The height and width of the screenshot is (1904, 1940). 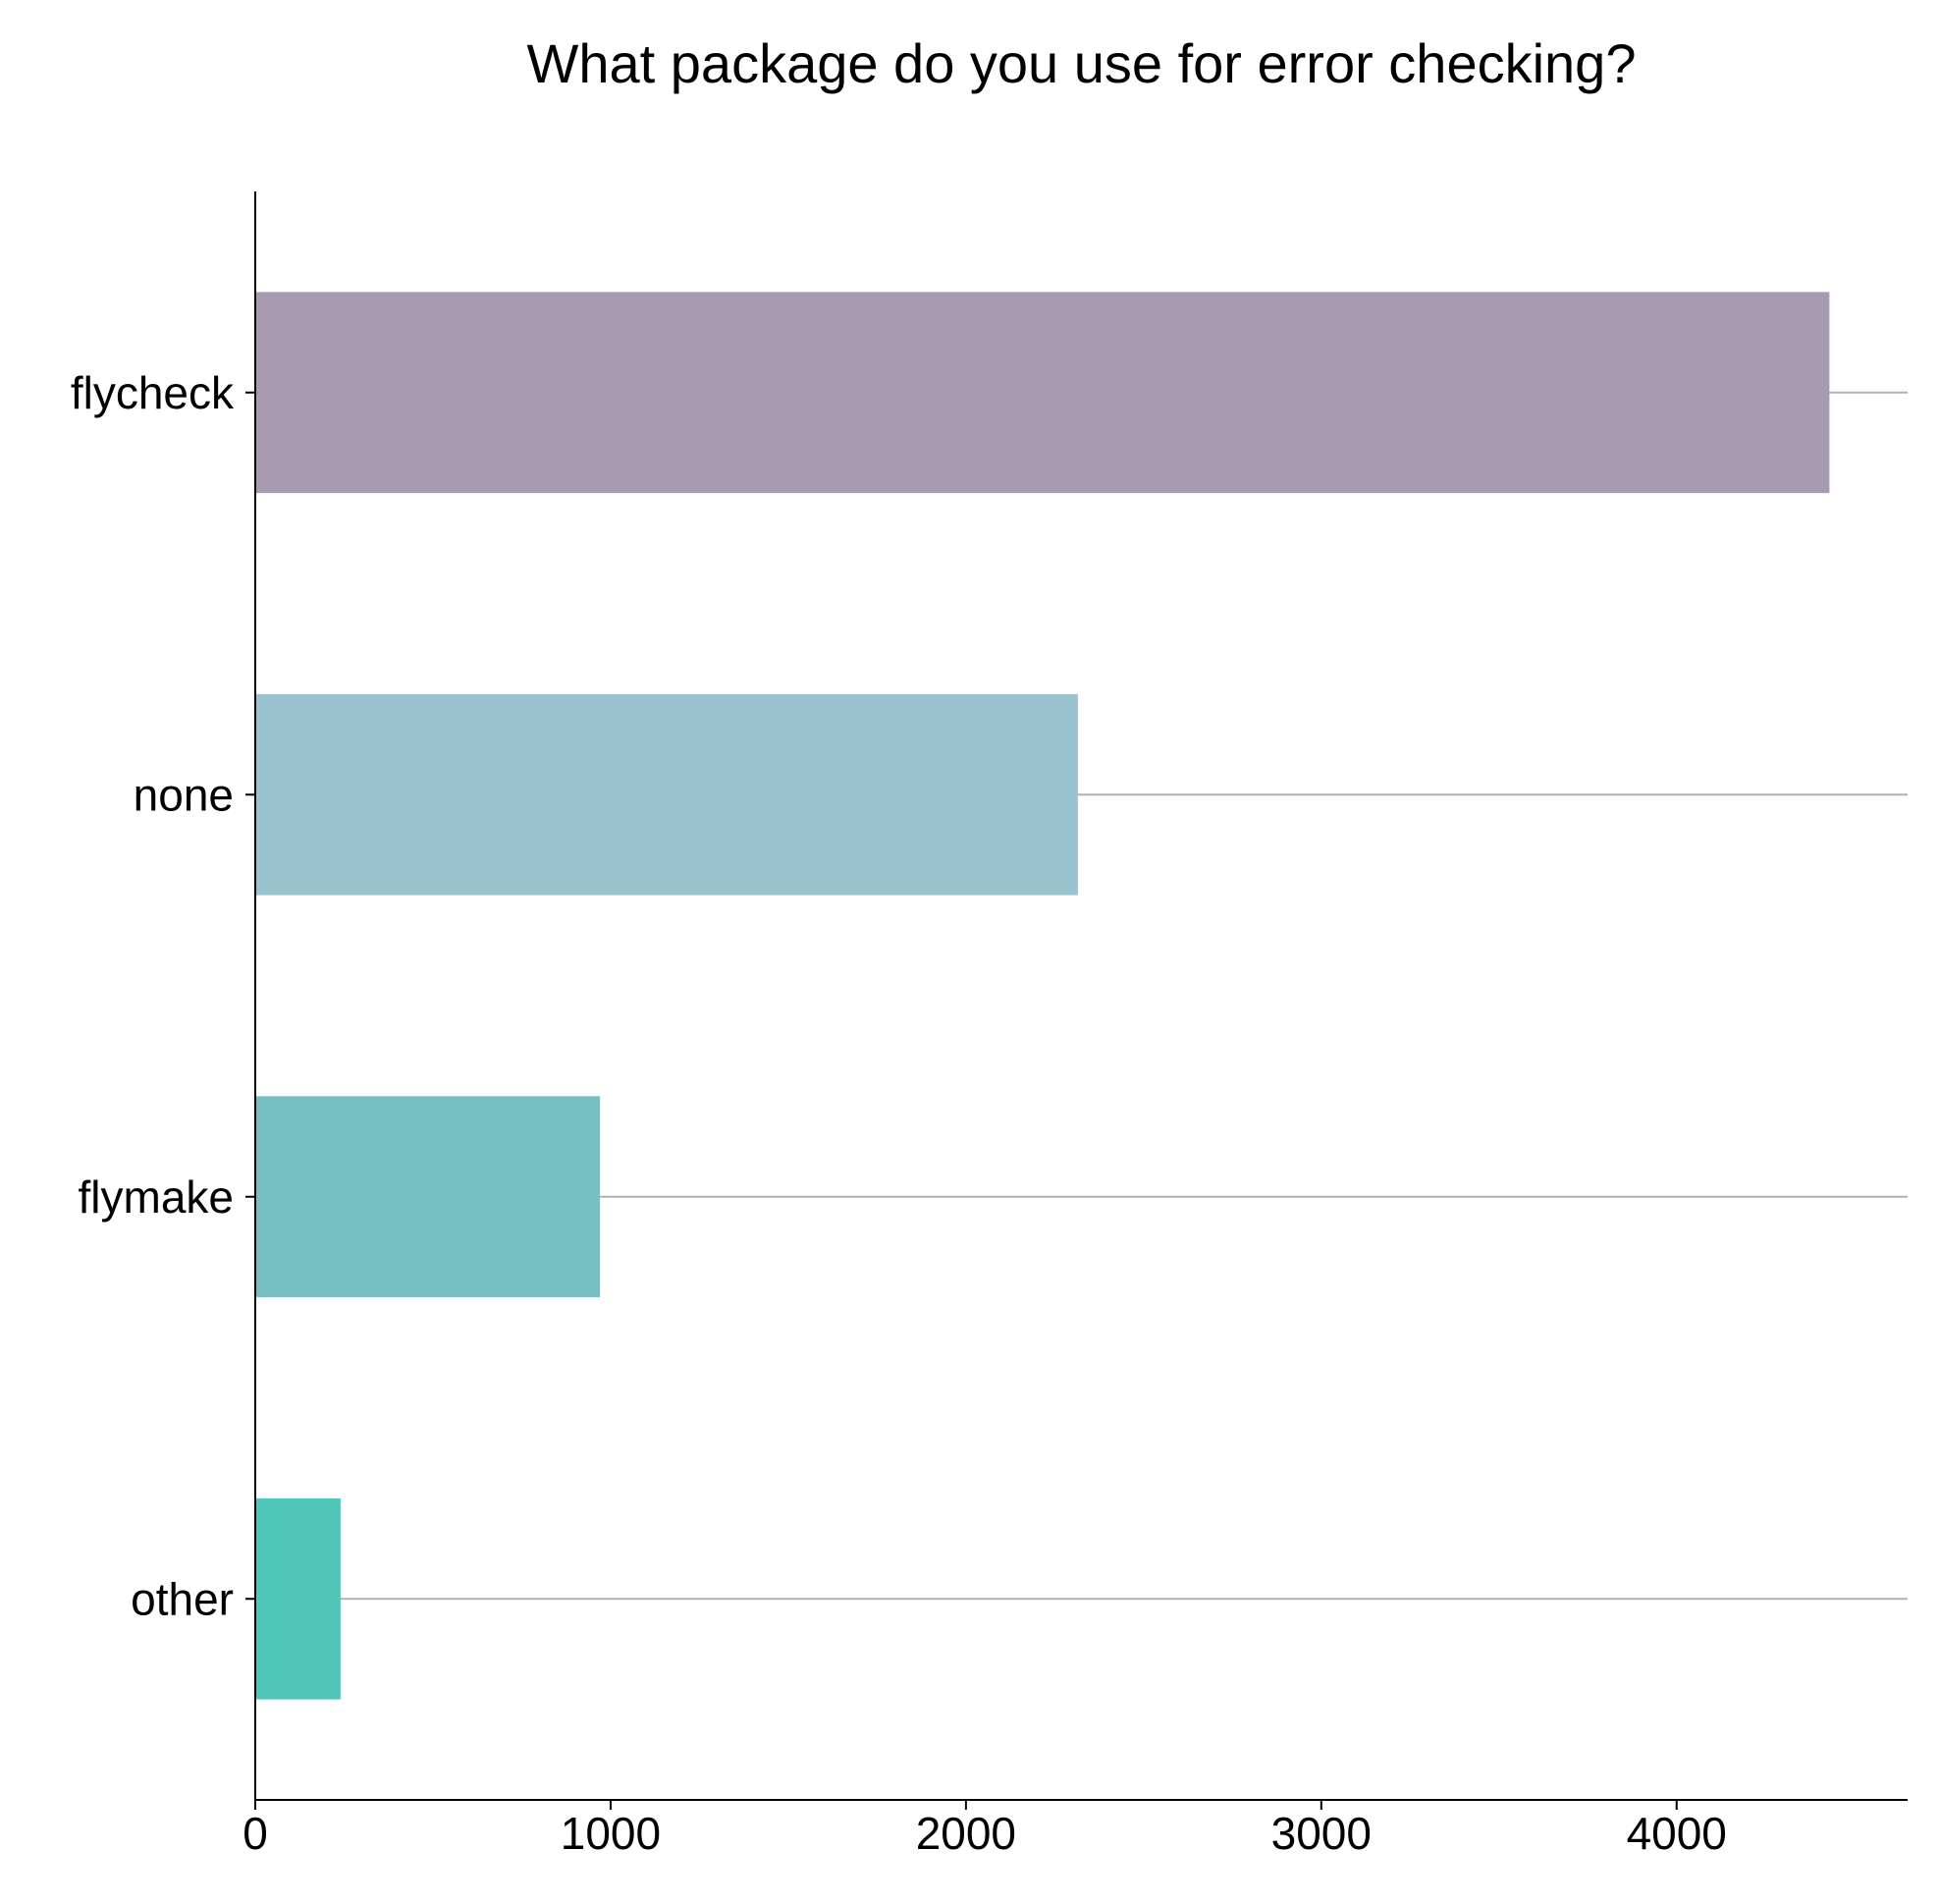 What do you see at coordinates (255, 1833) in the screenshot?
I see `x-tick-label-0: 0` at bounding box center [255, 1833].